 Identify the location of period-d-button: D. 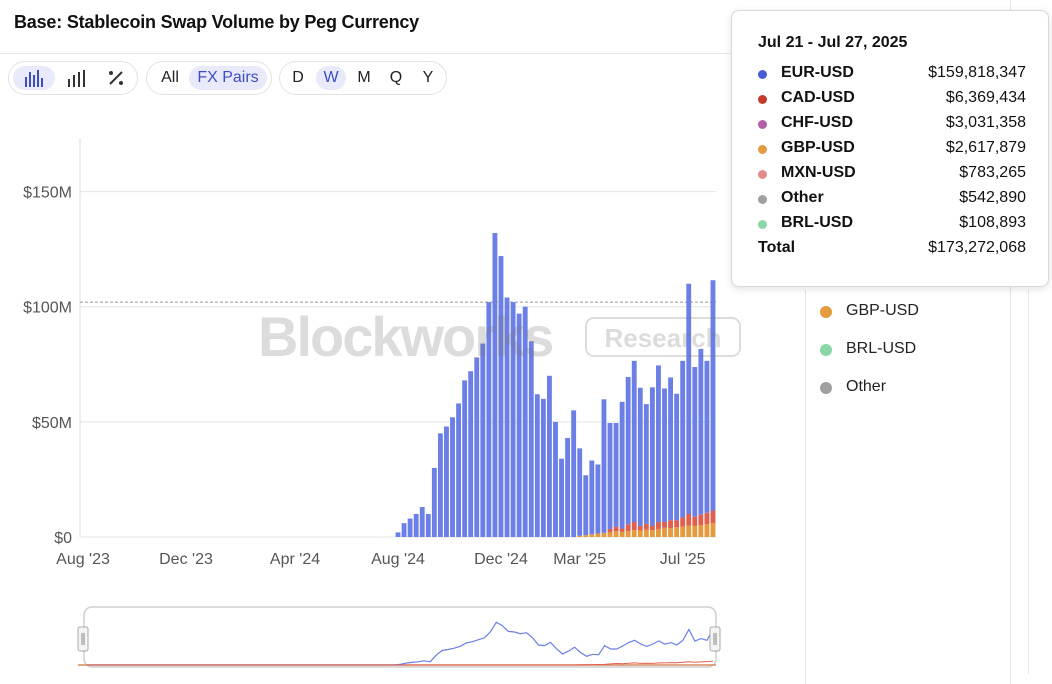
(298, 77).